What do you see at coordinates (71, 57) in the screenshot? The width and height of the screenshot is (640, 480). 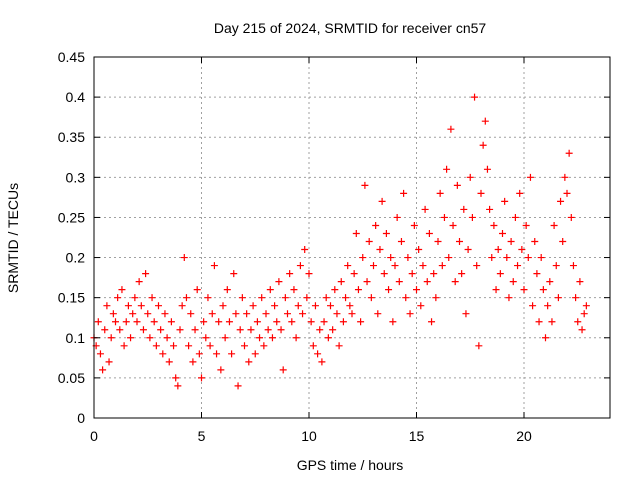 I see `y-tick-label: 0.45` at bounding box center [71, 57].